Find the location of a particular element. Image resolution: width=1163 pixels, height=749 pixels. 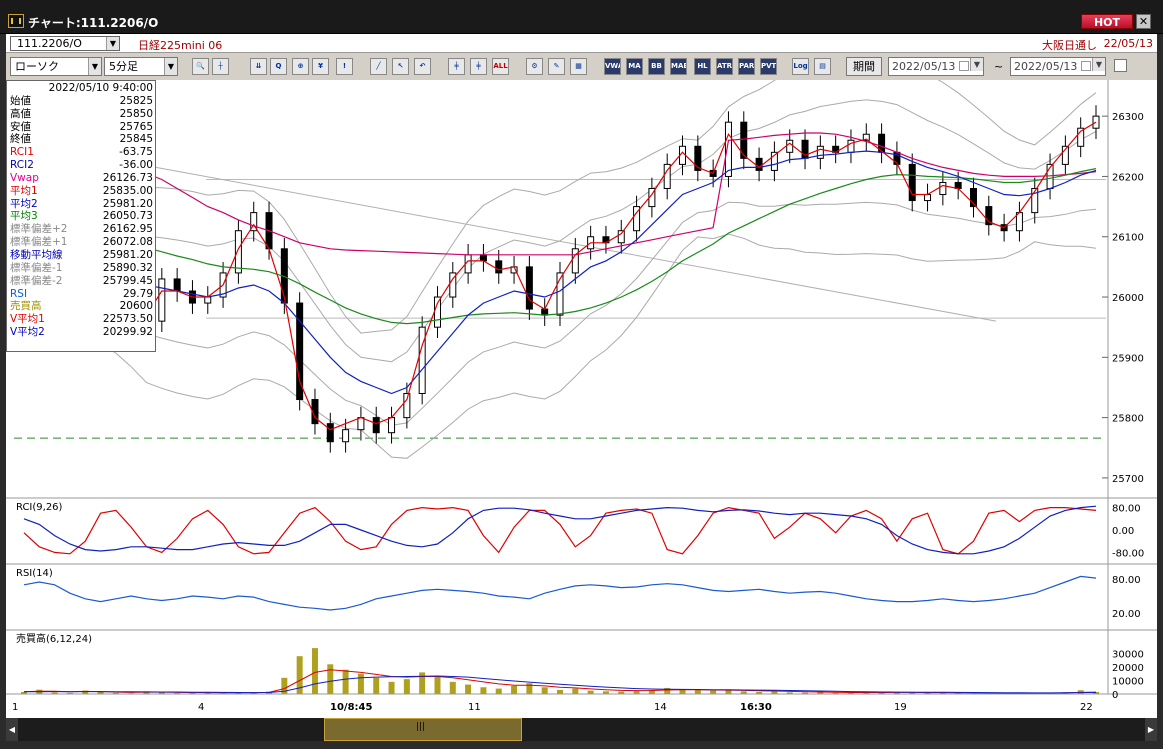

scroll-right-icon: ▶ is located at coordinates (1151, 729).